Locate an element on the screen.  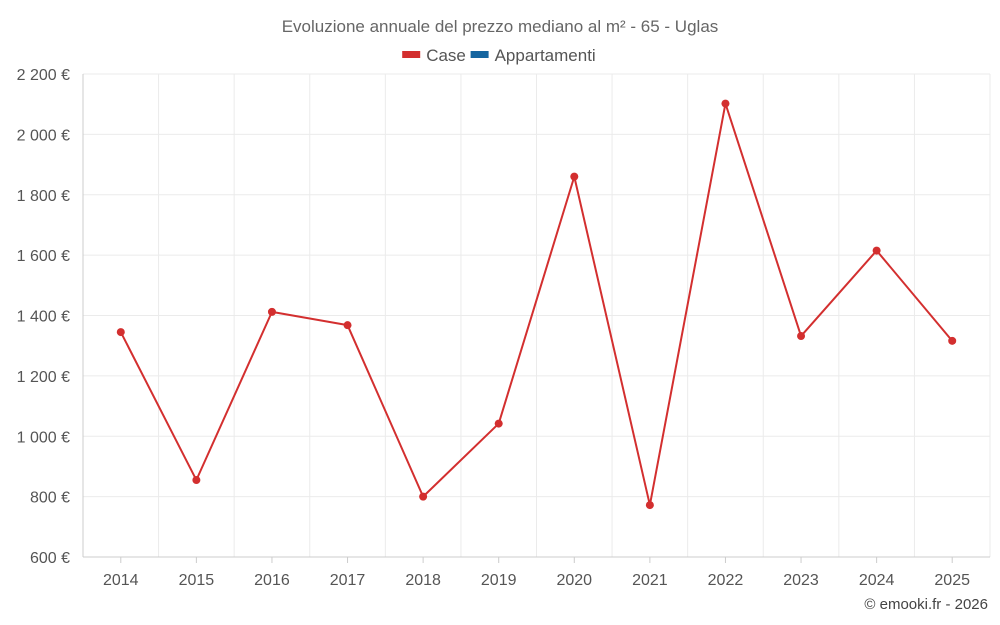
legend: Case Appartamenti is located at coordinates (499, 55).